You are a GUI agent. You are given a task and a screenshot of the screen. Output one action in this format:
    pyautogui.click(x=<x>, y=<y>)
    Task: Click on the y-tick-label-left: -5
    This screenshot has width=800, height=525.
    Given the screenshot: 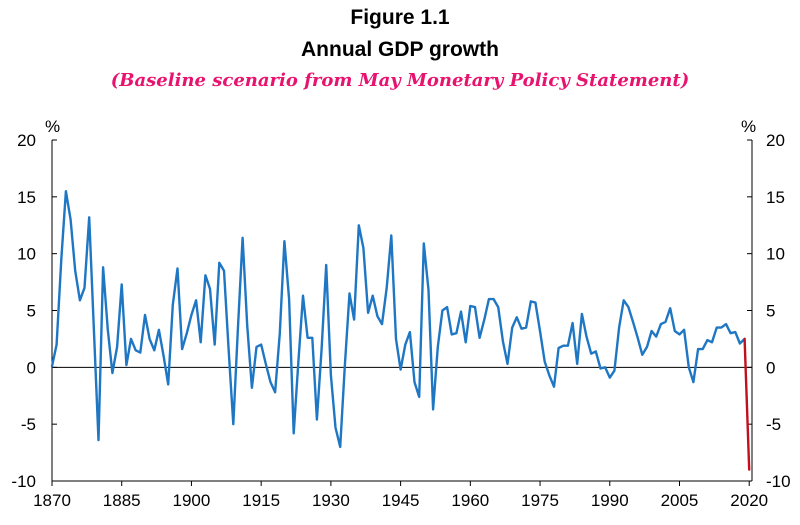 What is the action you would take?
    pyautogui.click(x=28, y=424)
    